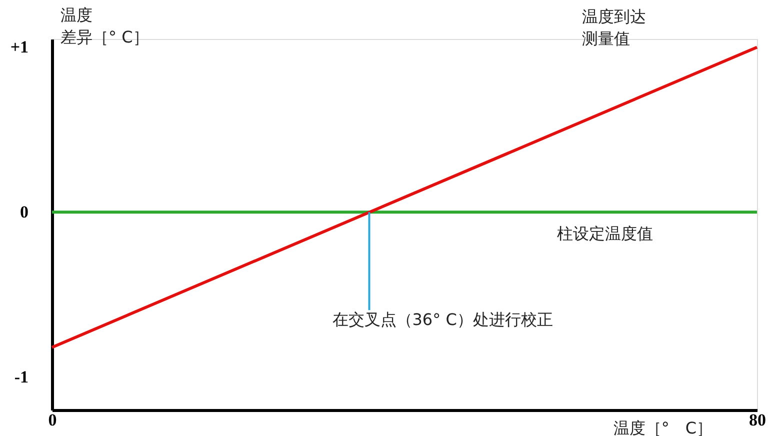  What do you see at coordinates (104, 26) in the screenshot?
I see `y-axis-title: 温度差异［° C］` at bounding box center [104, 26].